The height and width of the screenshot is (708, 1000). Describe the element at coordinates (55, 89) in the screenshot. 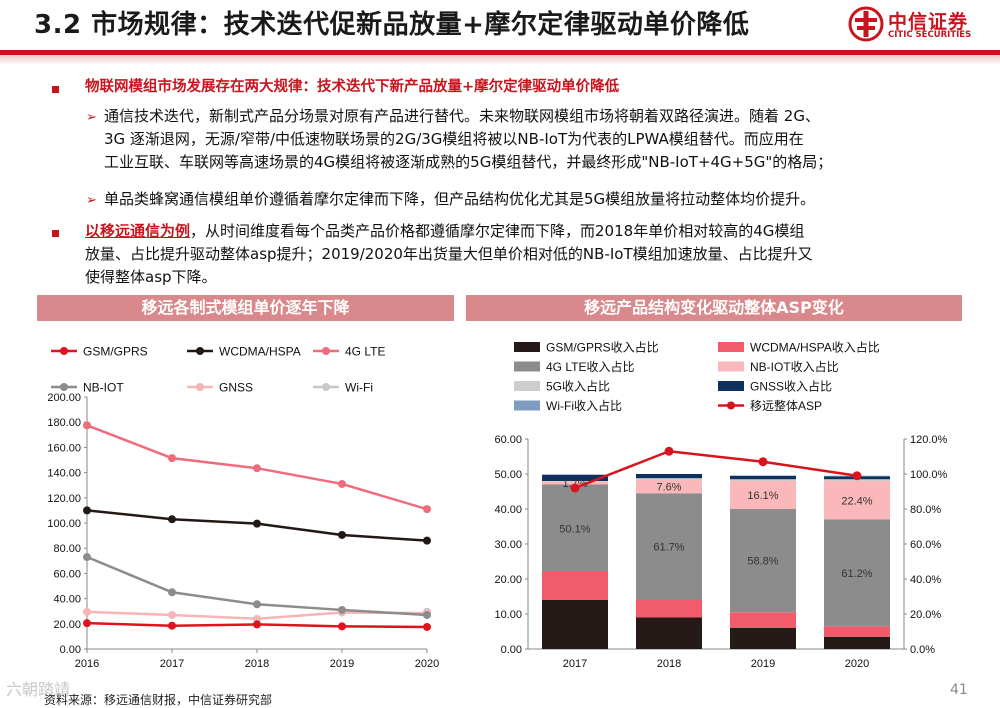

I see `bullet-square-icon` at that location.